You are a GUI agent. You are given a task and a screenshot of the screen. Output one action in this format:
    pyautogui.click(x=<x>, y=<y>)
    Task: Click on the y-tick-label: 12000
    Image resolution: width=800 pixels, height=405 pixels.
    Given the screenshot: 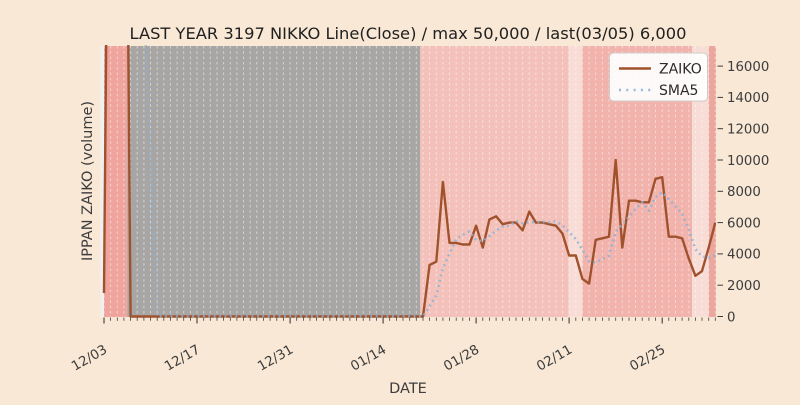 What is the action you would take?
    pyautogui.click(x=748, y=130)
    